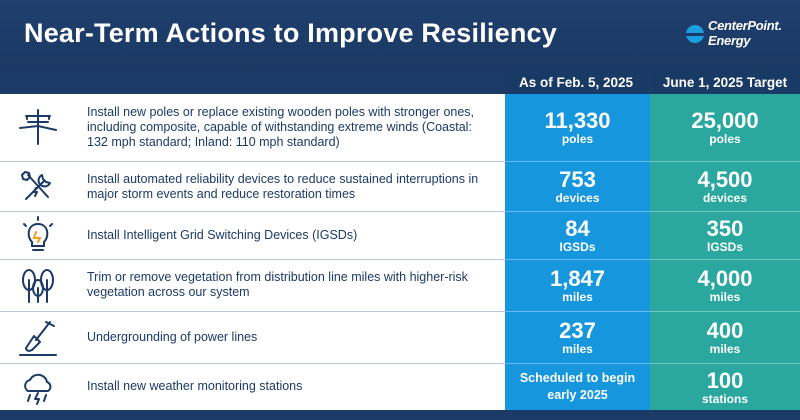 This screenshot has width=800, height=420. Describe the element at coordinates (729, 40) in the screenshot. I see `logo-line2: Energy` at that location.